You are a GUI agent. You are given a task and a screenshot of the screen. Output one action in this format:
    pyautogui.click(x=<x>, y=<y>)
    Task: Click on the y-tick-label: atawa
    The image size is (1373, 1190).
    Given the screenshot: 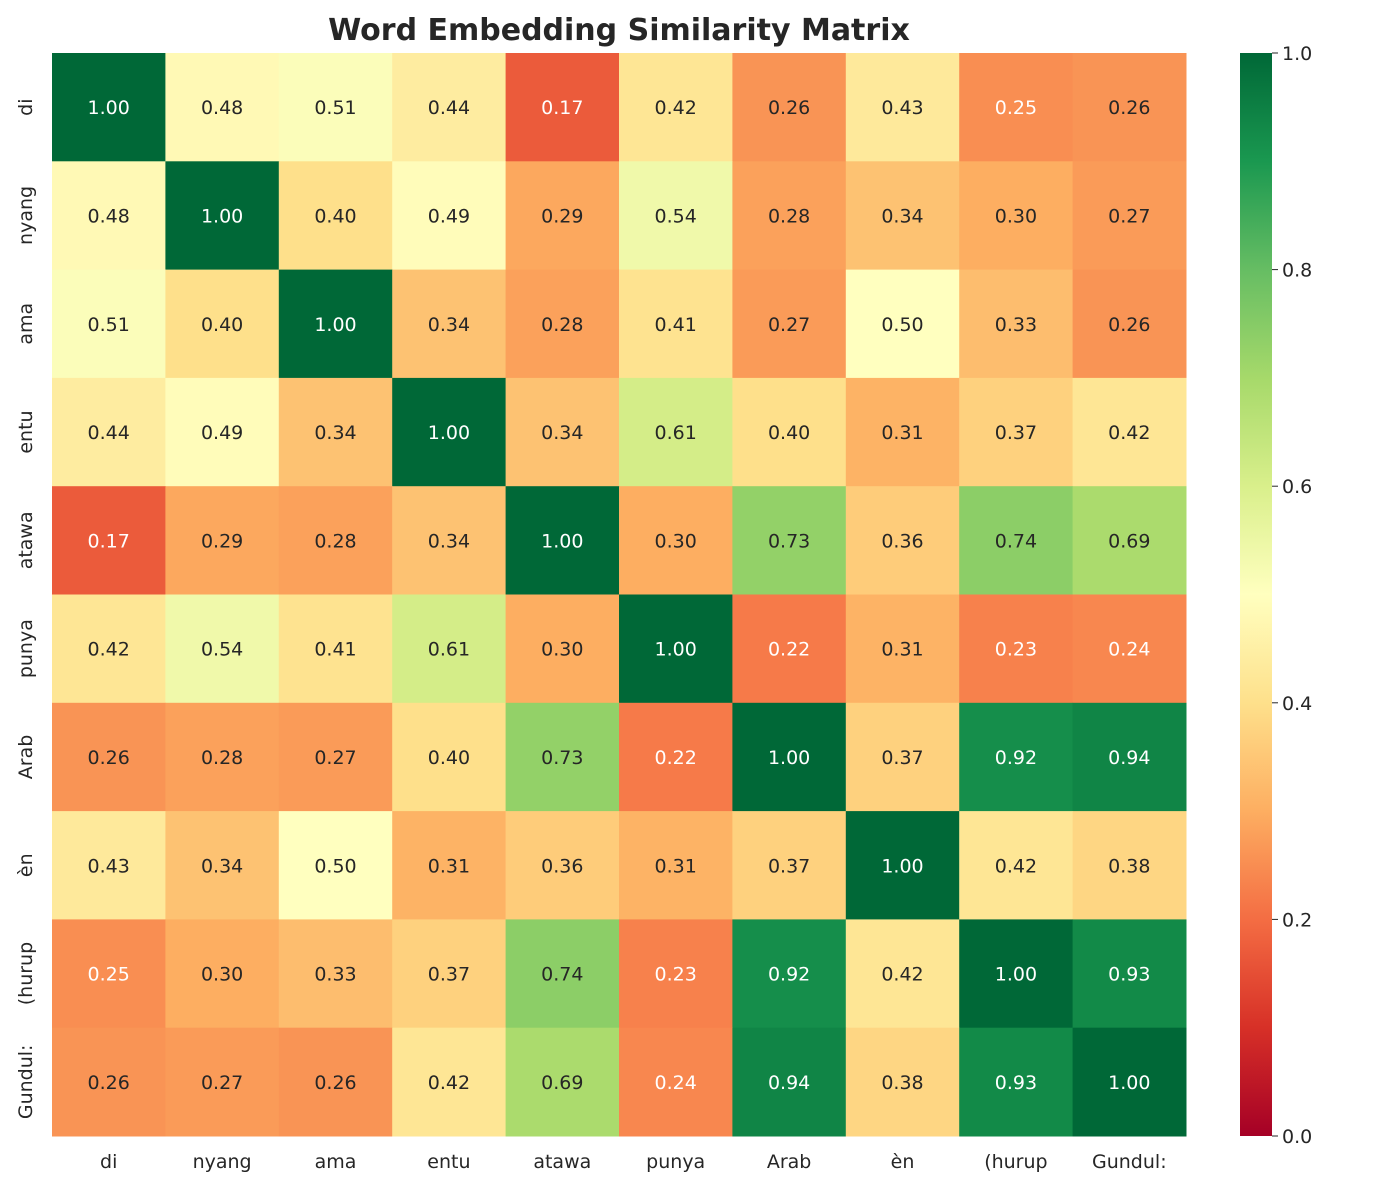 What is the action you would take?
    pyautogui.click(x=26, y=540)
    